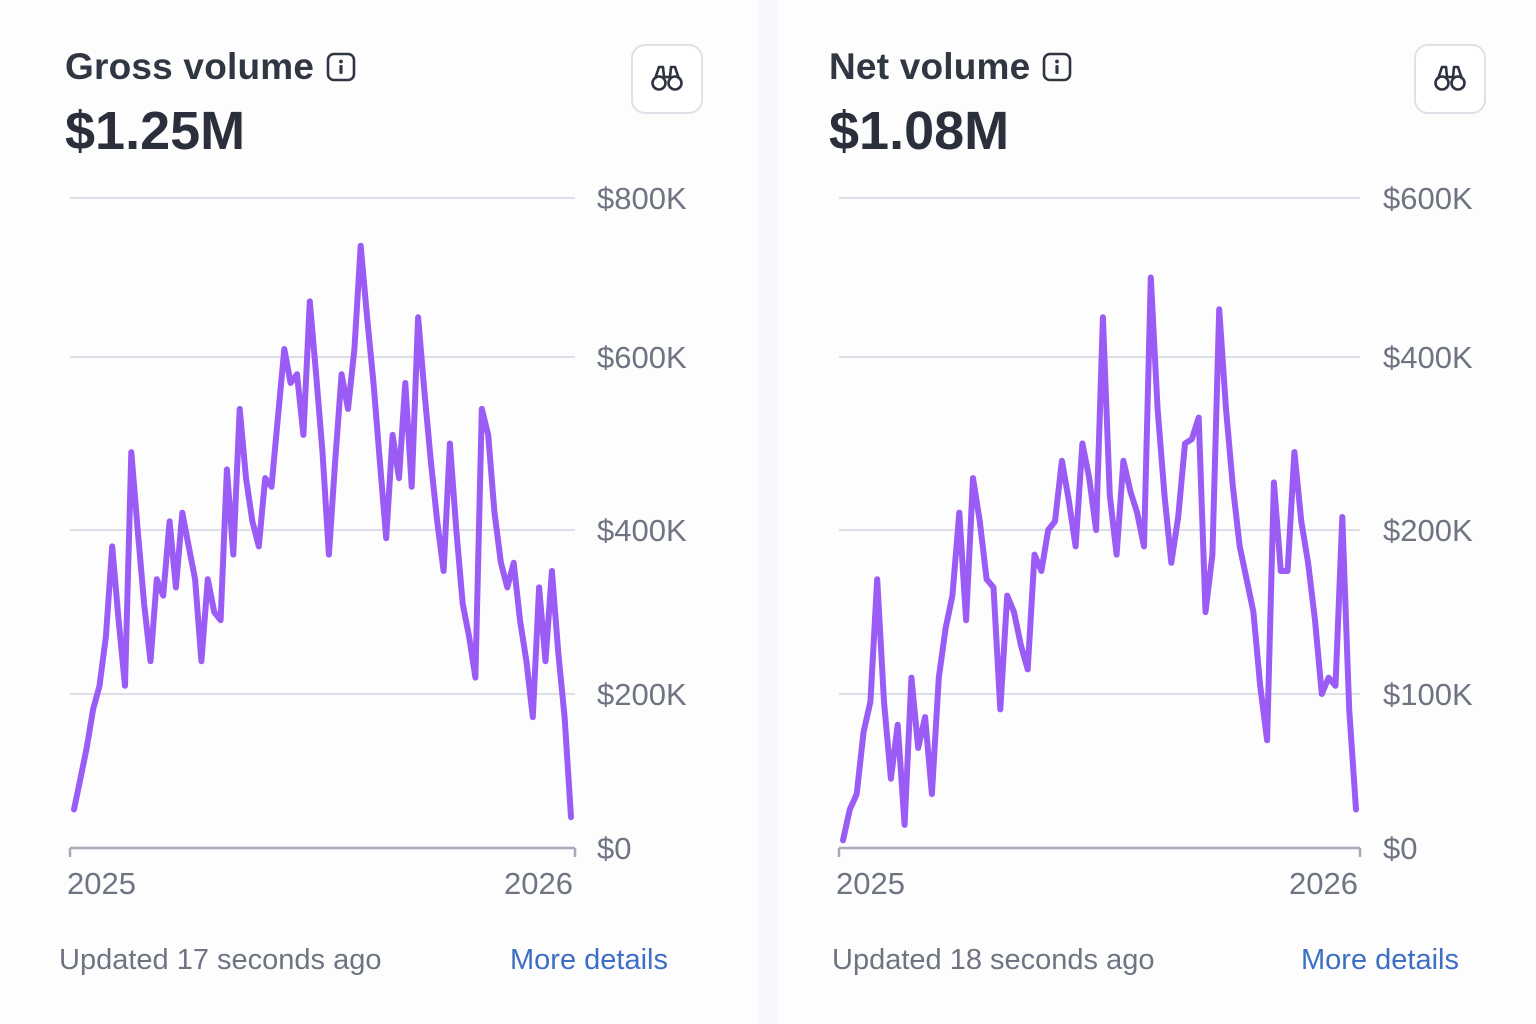 Image resolution: width=1536 pixels, height=1024 pixels. What do you see at coordinates (220, 960) in the screenshot?
I see `updated-timestamp: Updated 17 seconds ago` at bounding box center [220, 960].